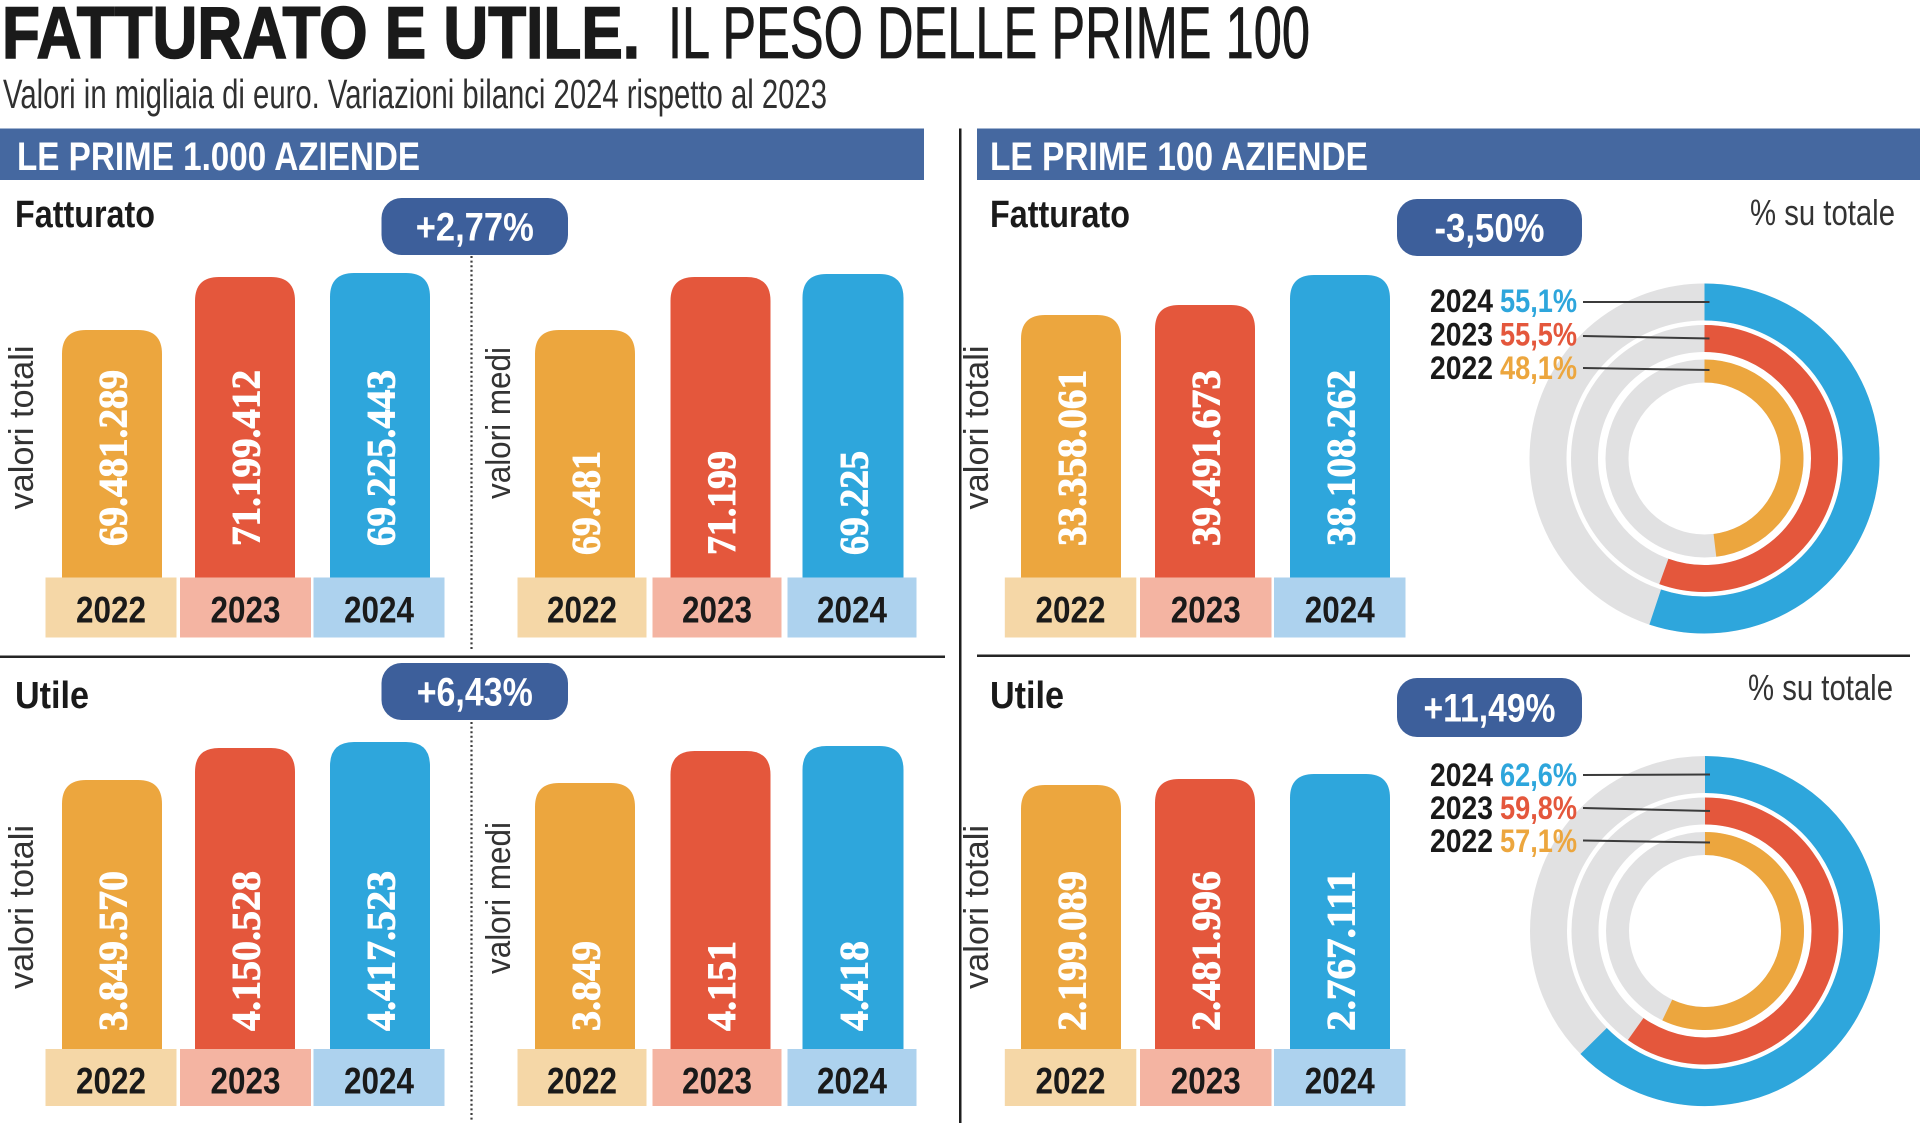 The height and width of the screenshot is (1123, 1920). I want to click on svg-text: 69.225, so click(854, 503).